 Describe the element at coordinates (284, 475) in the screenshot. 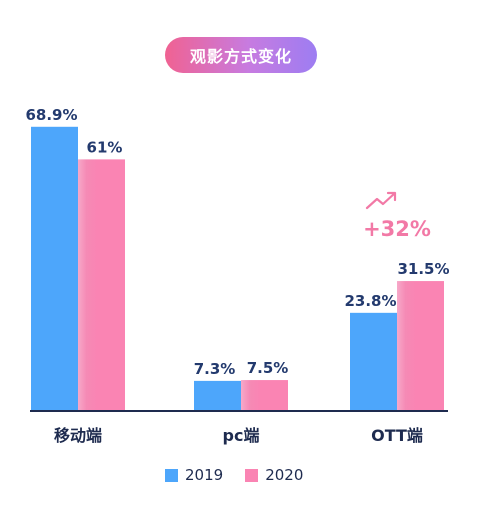

I see `legend-label-2020: 2020` at that location.